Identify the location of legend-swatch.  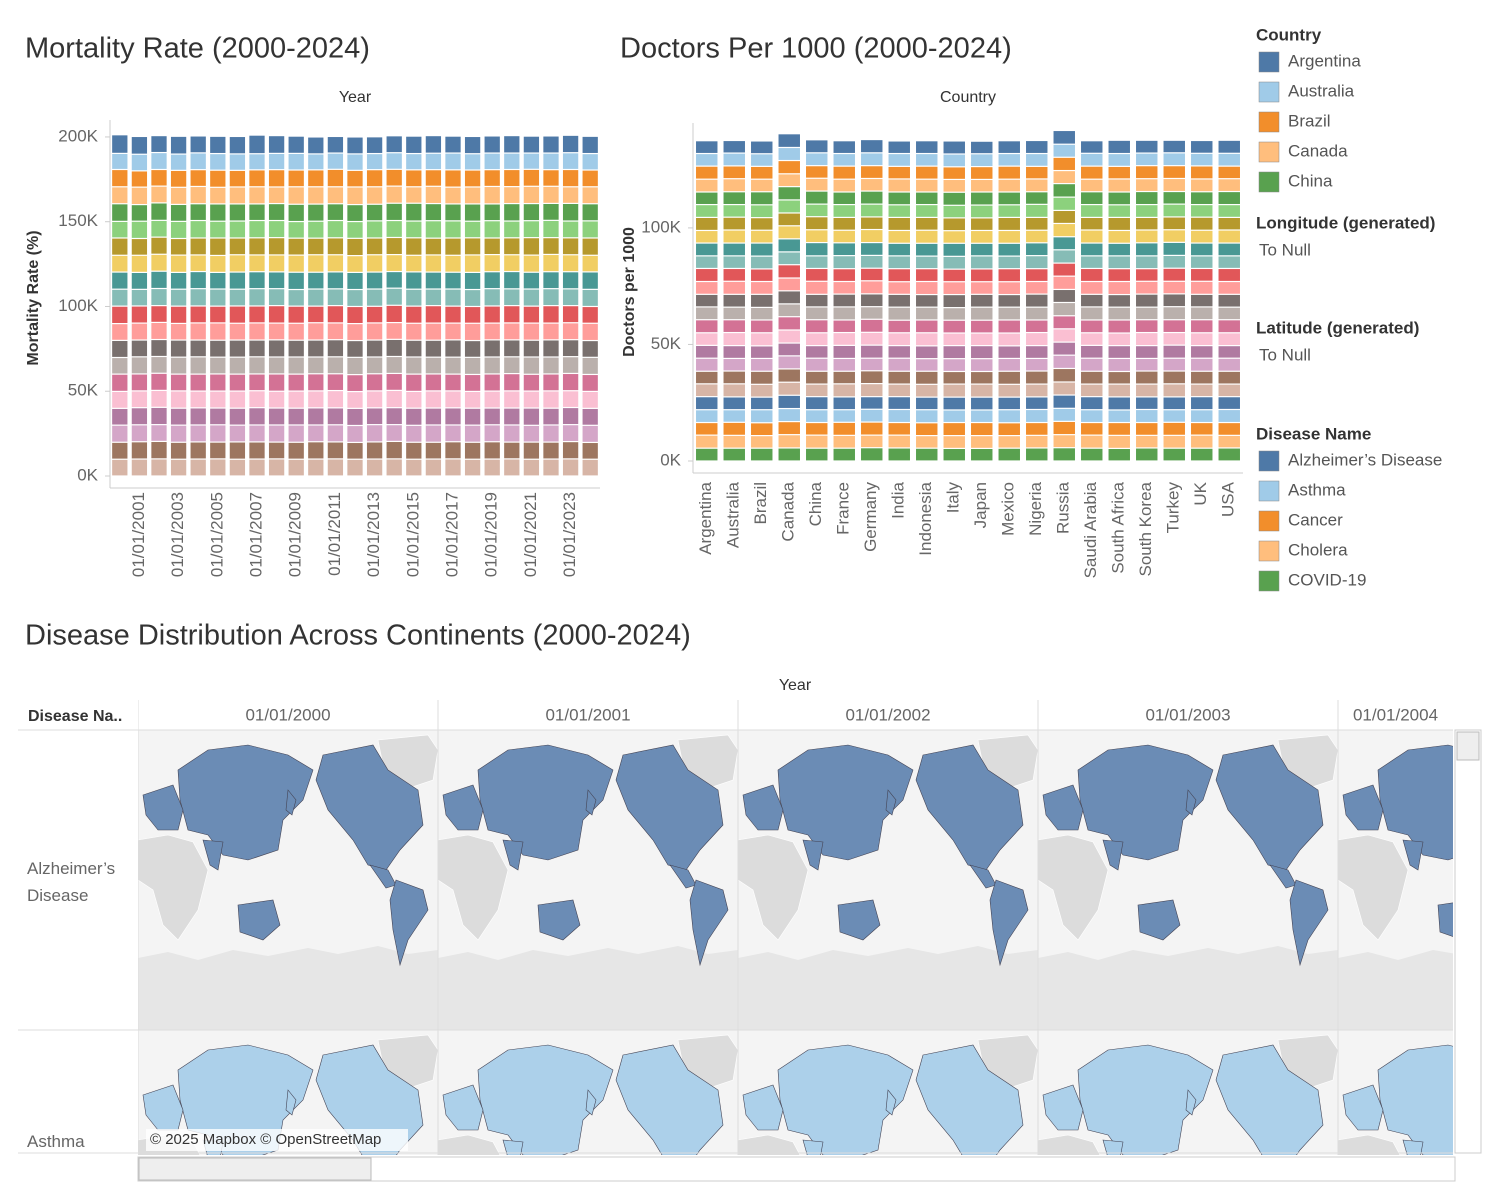
(1269, 122).